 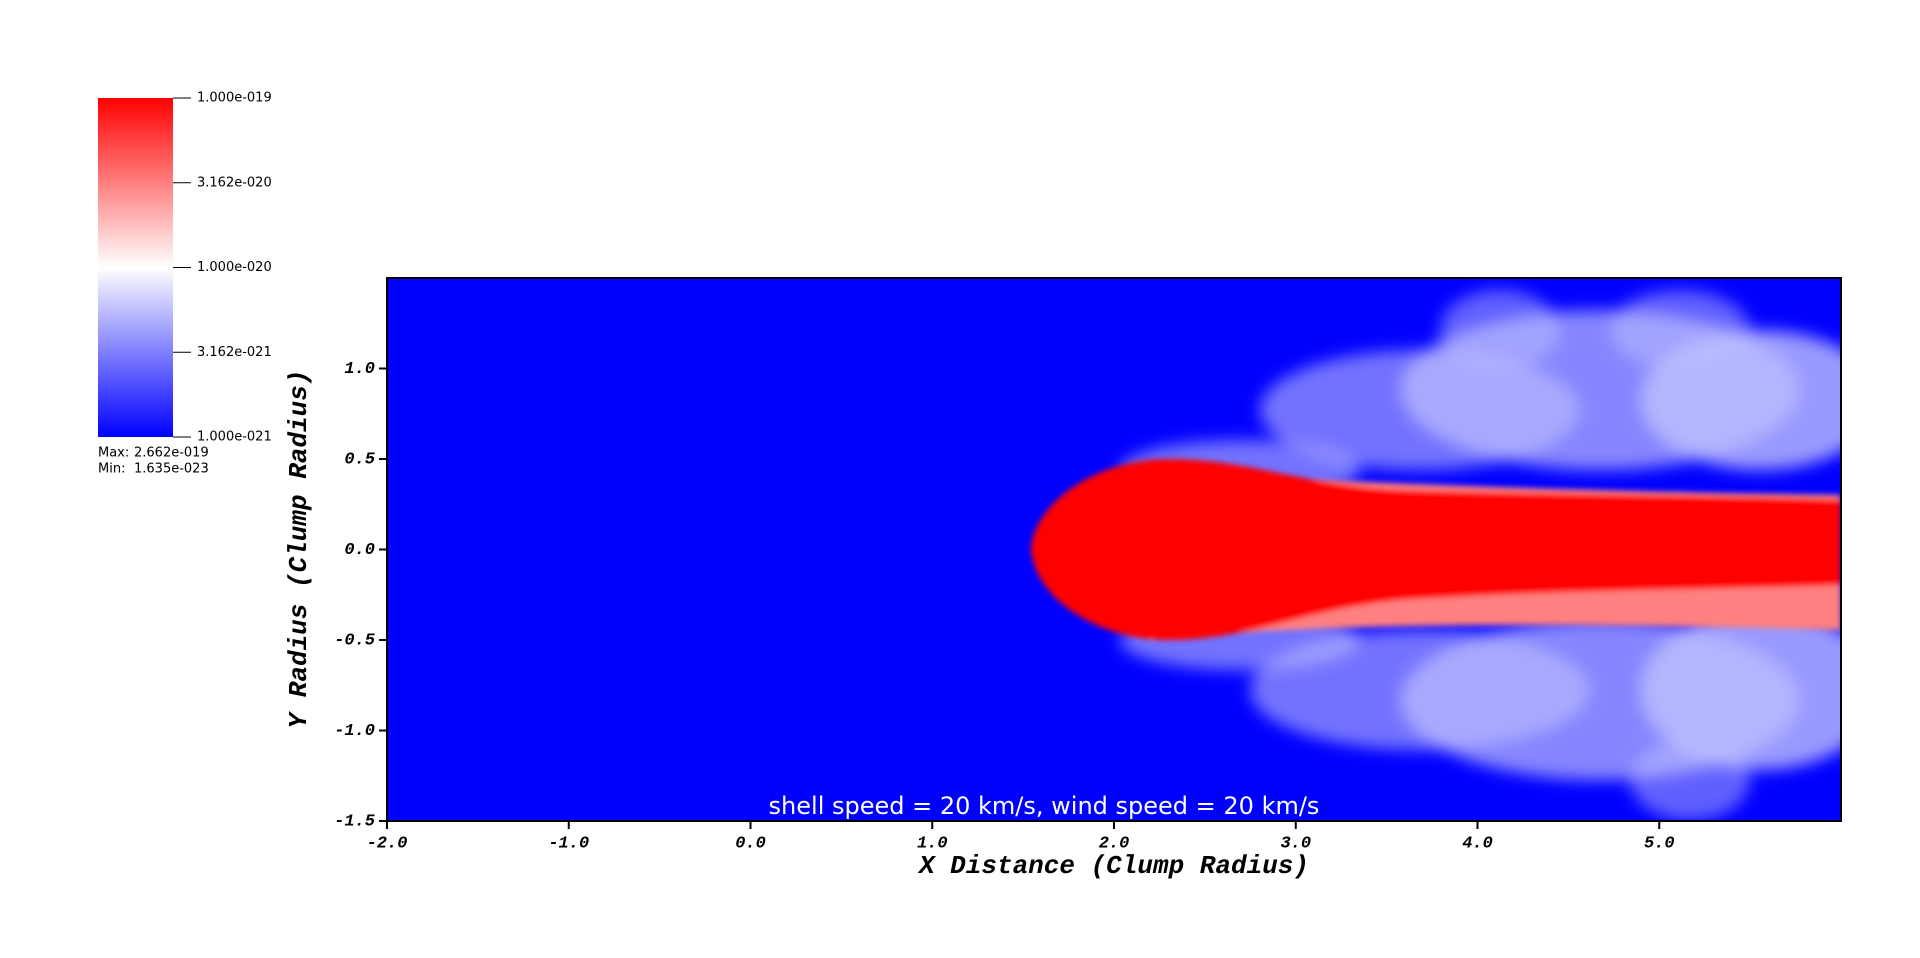 What do you see at coordinates (359, 550) in the screenshot?
I see `y-tick-label: 0.0` at bounding box center [359, 550].